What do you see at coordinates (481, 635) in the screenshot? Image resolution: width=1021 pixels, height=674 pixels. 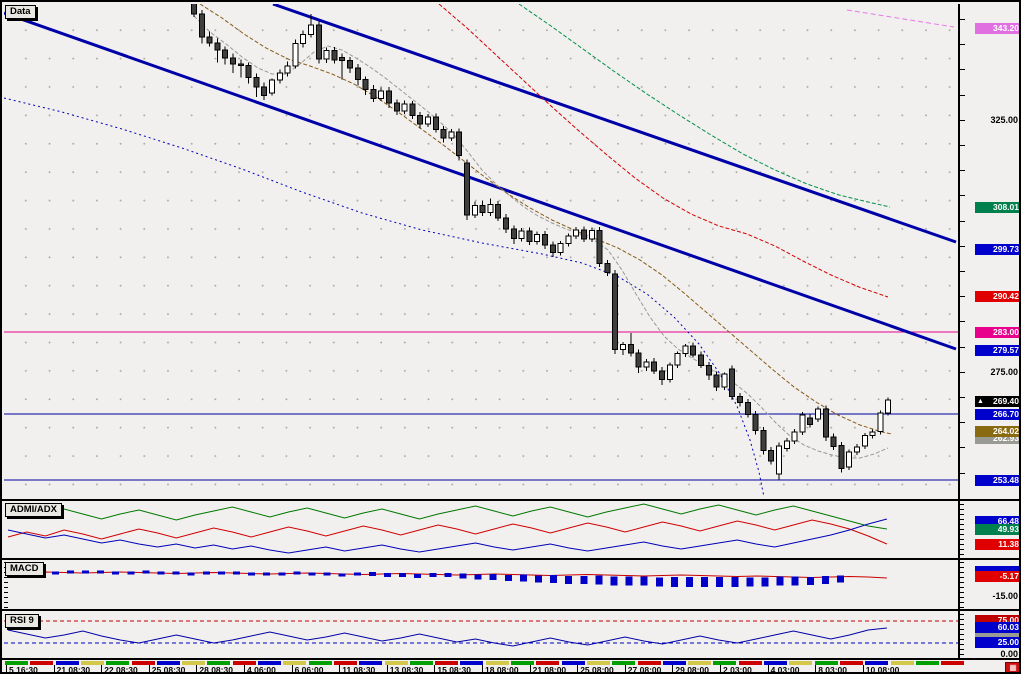 I see `rsi-pane` at bounding box center [481, 635].